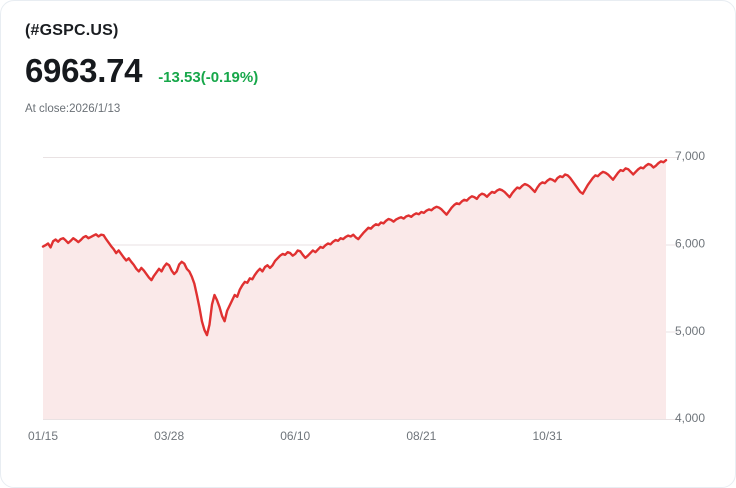  I want to click on quote-row: 6963.74 -13.53(-0.19%), so click(325, 71).